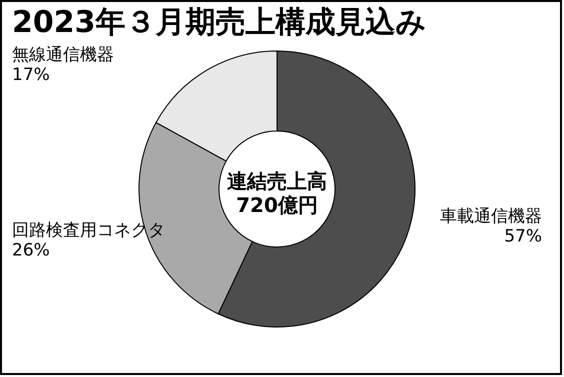 This screenshot has width=564, height=377. What do you see at coordinates (523, 236) in the screenshot?
I see `data-label: 57%` at bounding box center [523, 236].